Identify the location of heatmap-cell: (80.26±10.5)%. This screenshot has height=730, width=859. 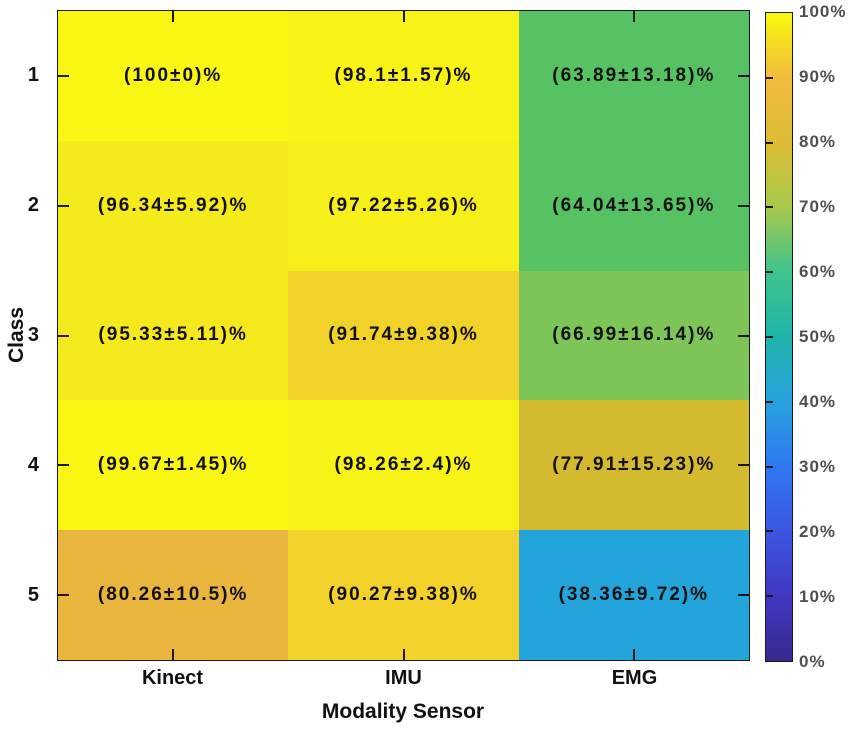
(173, 595).